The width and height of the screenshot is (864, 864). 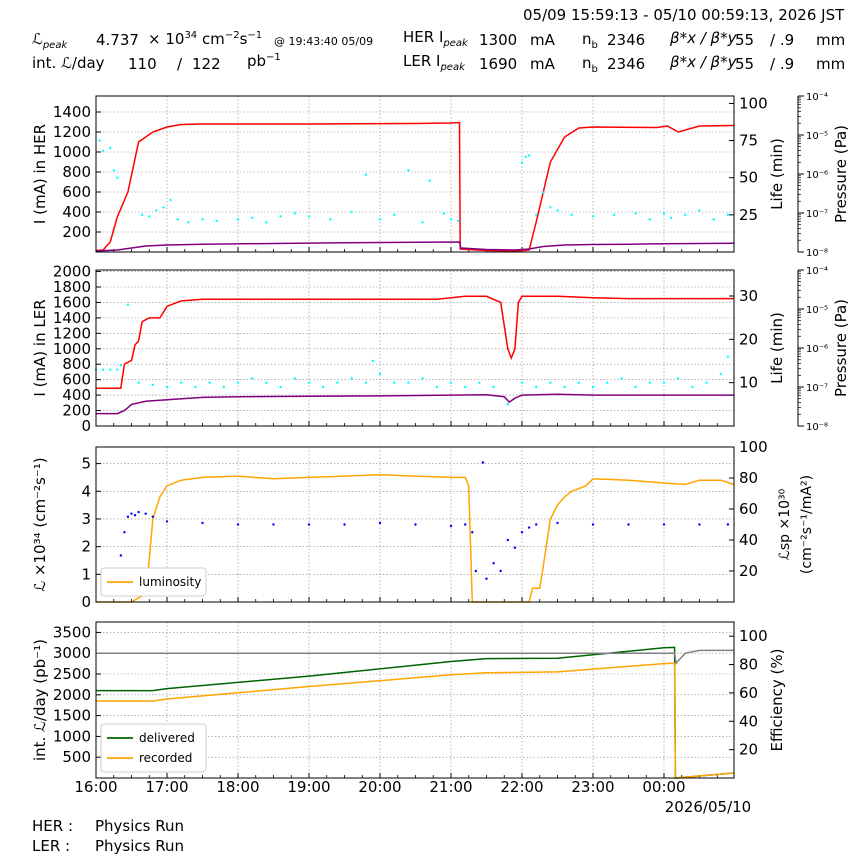 What do you see at coordinates (170, 582) in the screenshot?
I see `legend-label: luminosity` at bounding box center [170, 582].